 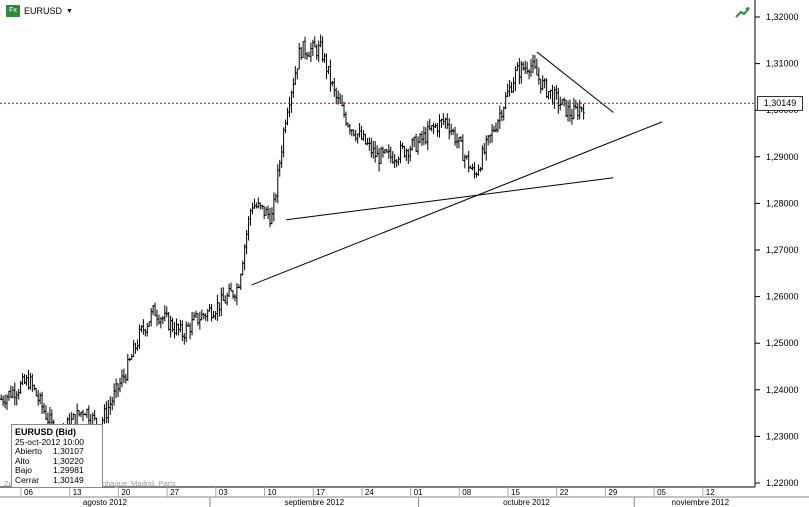 I want to click on day-tick-label: 03, so click(x=223, y=492).